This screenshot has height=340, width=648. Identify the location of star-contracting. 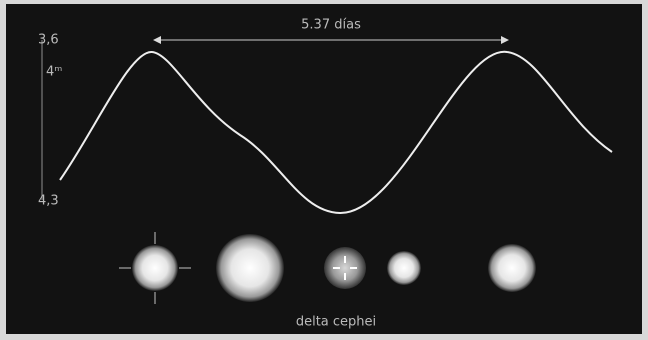
(345, 268).